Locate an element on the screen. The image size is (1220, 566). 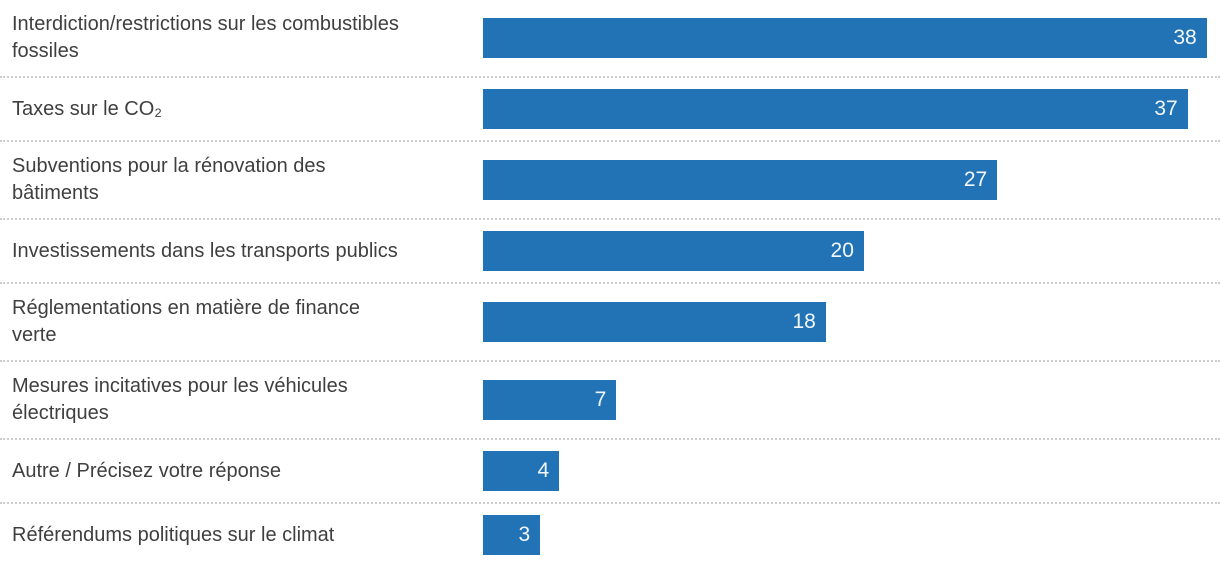
bar-track: 27 is located at coordinates (851, 180).